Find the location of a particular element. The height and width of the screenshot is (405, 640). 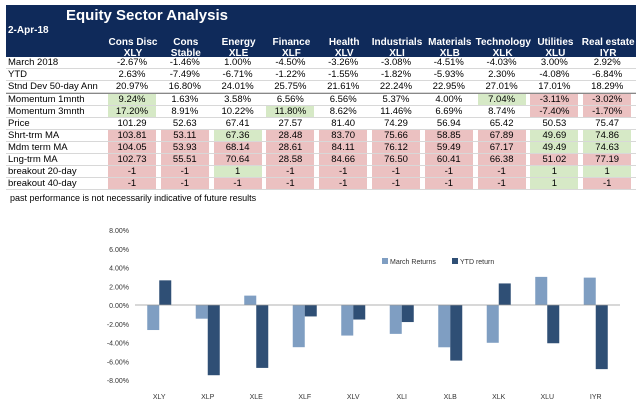

column-name: Real estate is located at coordinates (608, 42).